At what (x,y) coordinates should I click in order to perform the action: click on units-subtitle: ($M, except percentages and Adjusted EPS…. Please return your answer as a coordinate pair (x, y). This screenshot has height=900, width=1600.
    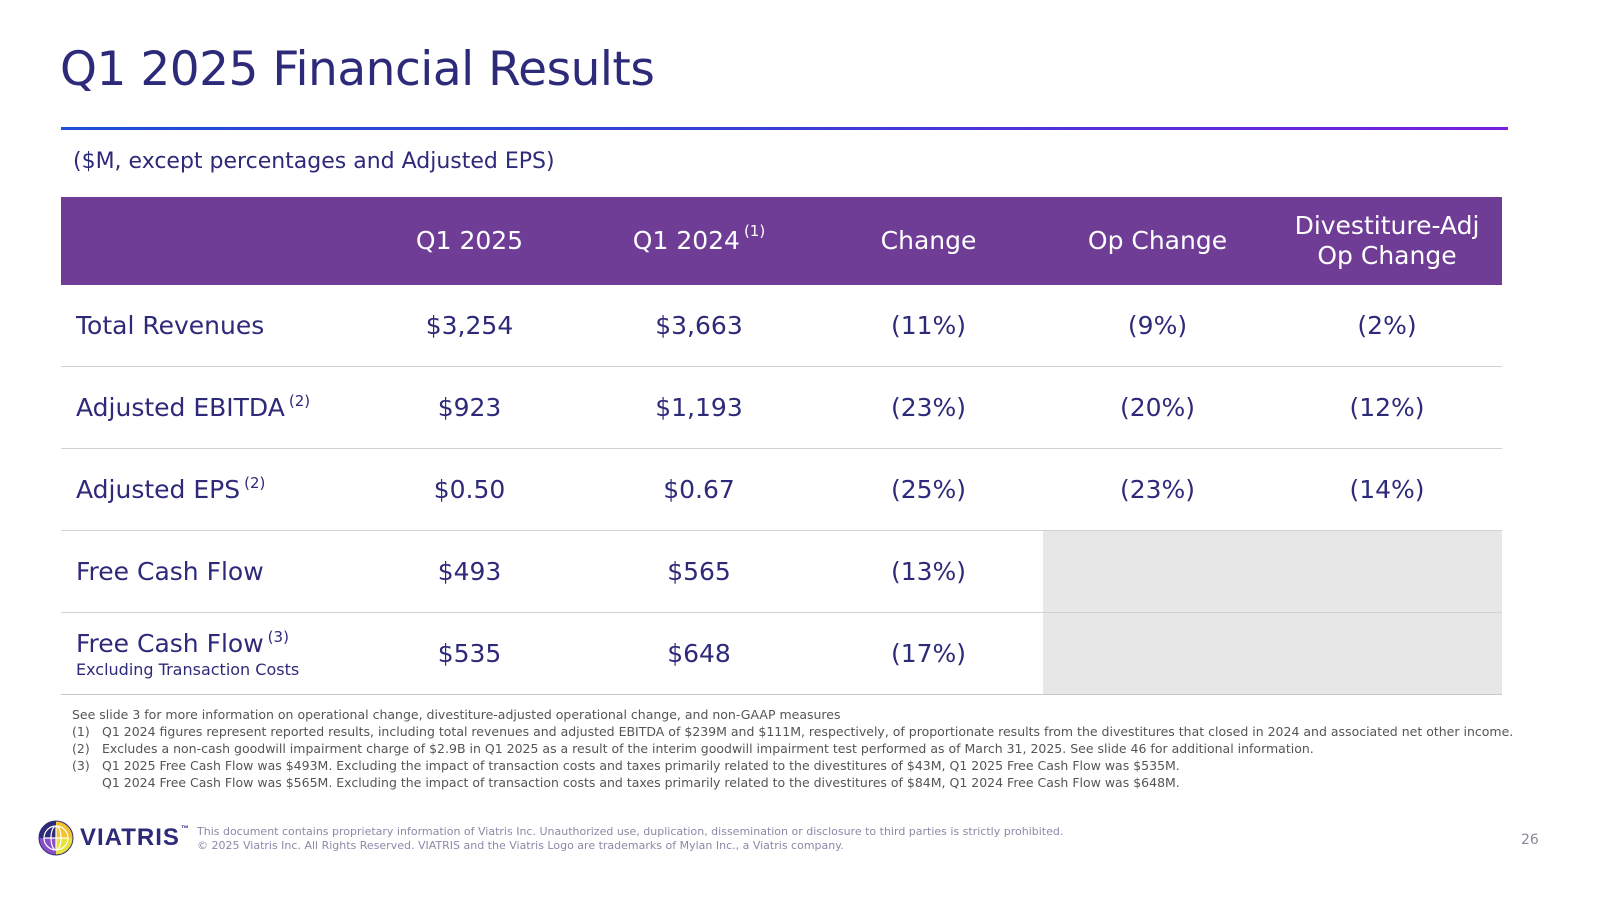
    Looking at the image, I should click on (314, 161).